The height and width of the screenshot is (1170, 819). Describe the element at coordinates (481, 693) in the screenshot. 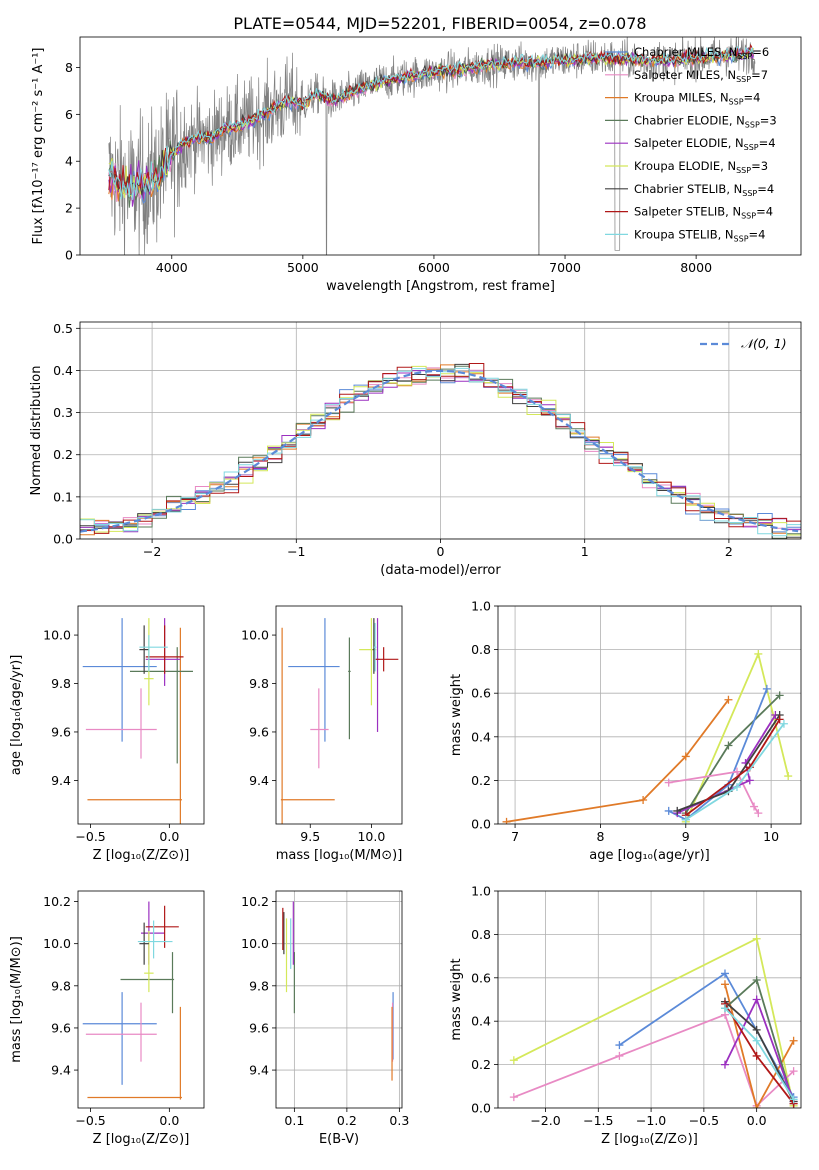

I see `y-tick-label: 0.6` at that location.